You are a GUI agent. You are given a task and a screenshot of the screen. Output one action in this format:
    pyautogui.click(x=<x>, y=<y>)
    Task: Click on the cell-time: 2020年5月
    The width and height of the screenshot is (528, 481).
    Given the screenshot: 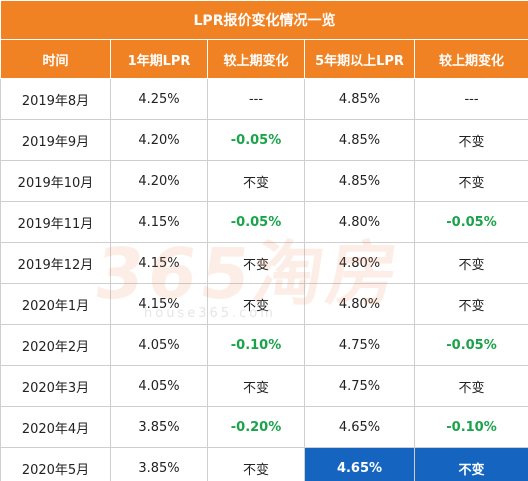 What is the action you would take?
    pyautogui.click(x=55, y=464)
    